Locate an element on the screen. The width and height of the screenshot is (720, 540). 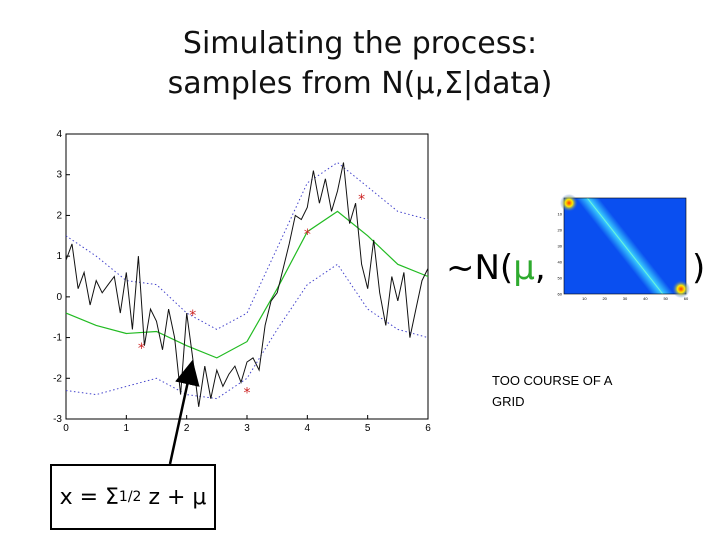
distribution-expression: ~N(μ, is located at coordinates (496, 268).